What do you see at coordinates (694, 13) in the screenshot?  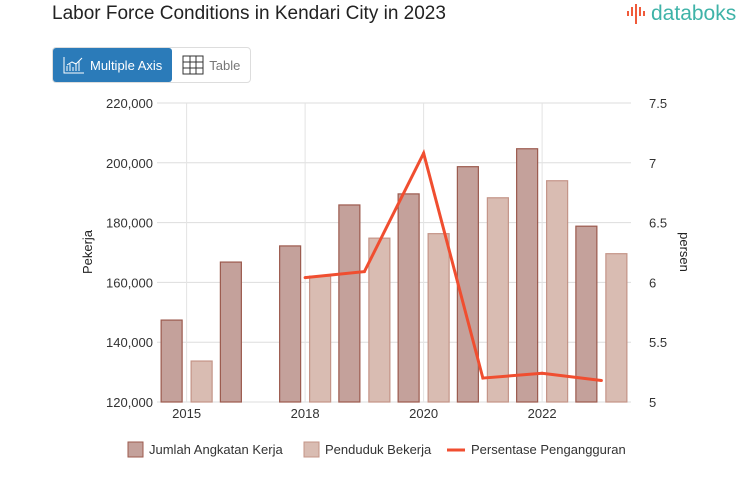 I see `logo-text: databoks` at bounding box center [694, 13].